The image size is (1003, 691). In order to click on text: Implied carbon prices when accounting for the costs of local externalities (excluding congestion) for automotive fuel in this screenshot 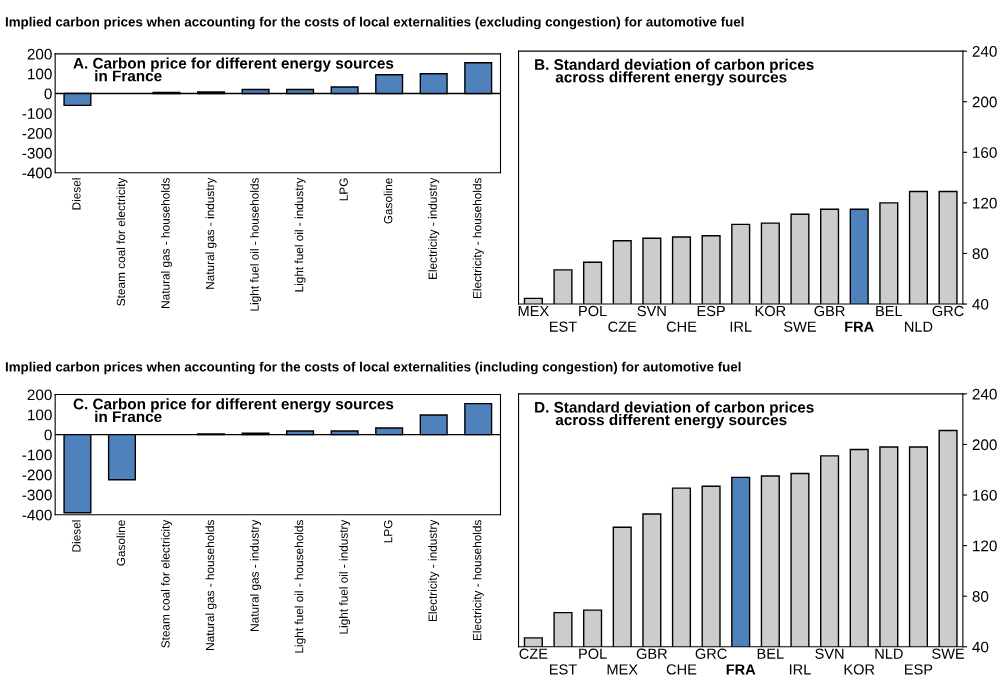, I will do `click(374, 23)`.